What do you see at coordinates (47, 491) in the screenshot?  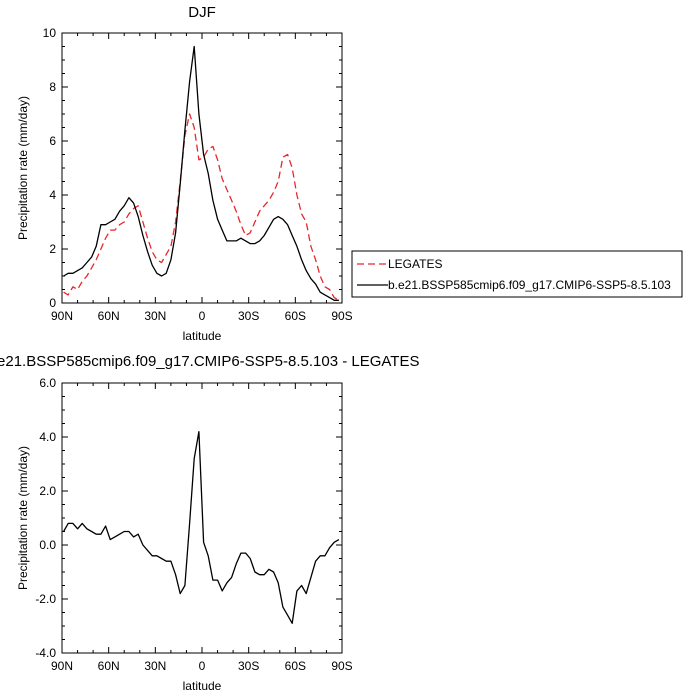 I see `y-tick-label: 2.0` at bounding box center [47, 491].